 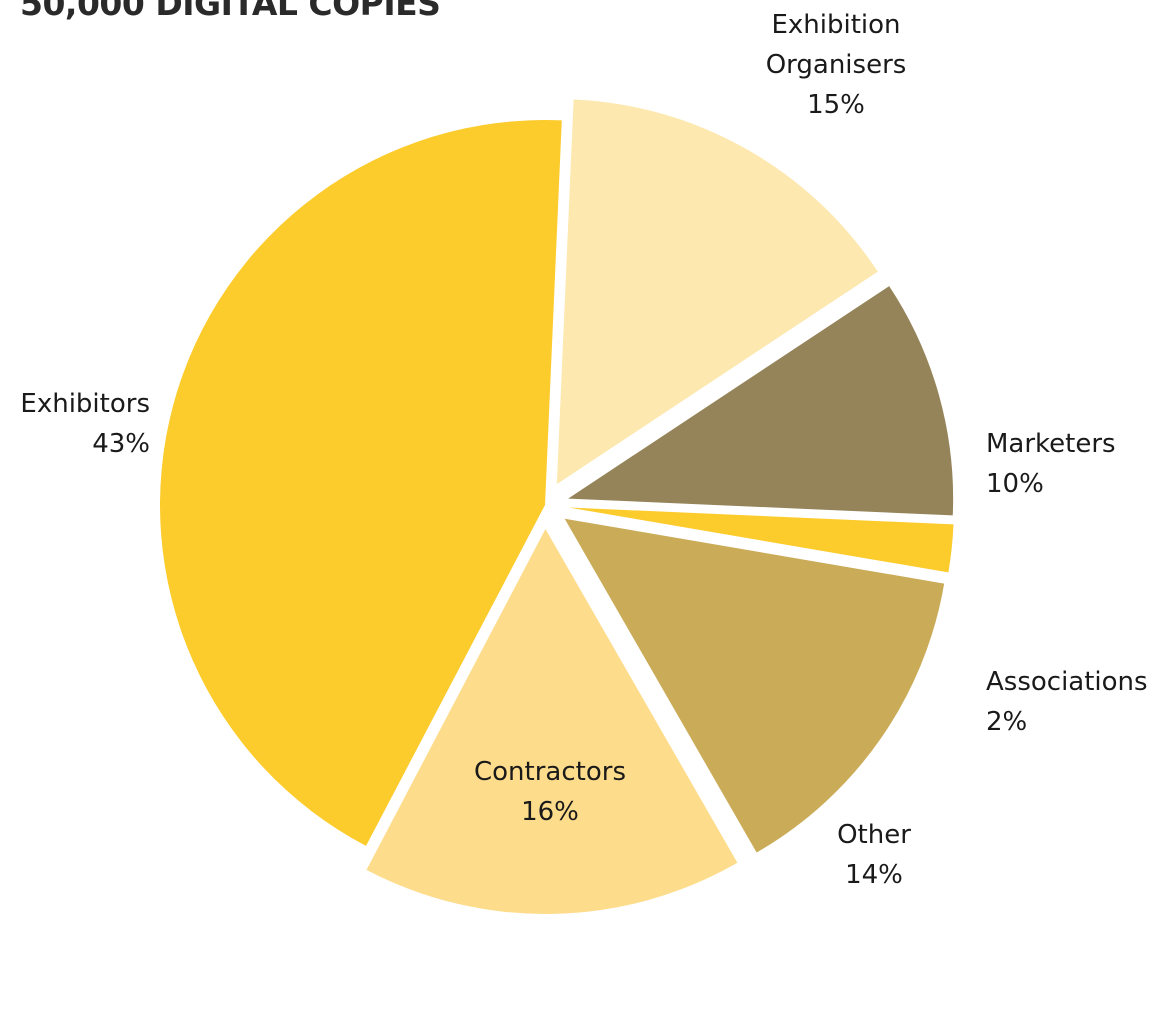 What do you see at coordinates (761, 540) in the screenshot?
I see `slice-associations` at bounding box center [761, 540].